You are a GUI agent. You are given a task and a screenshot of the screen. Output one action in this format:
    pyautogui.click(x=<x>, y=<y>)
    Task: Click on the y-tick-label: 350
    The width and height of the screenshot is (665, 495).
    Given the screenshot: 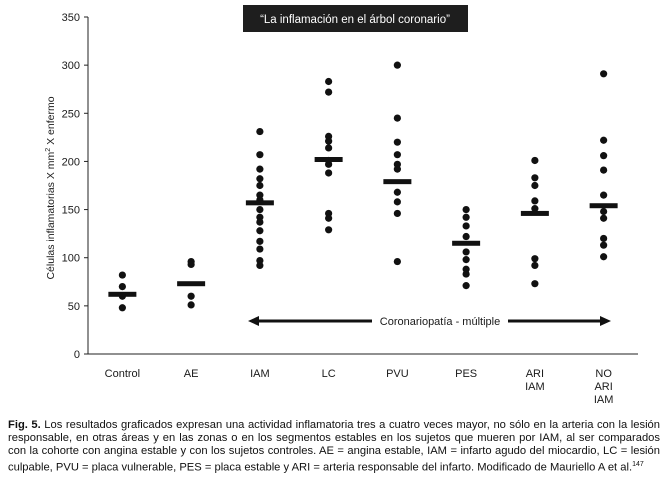 What is the action you would take?
    pyautogui.click(x=71, y=18)
    